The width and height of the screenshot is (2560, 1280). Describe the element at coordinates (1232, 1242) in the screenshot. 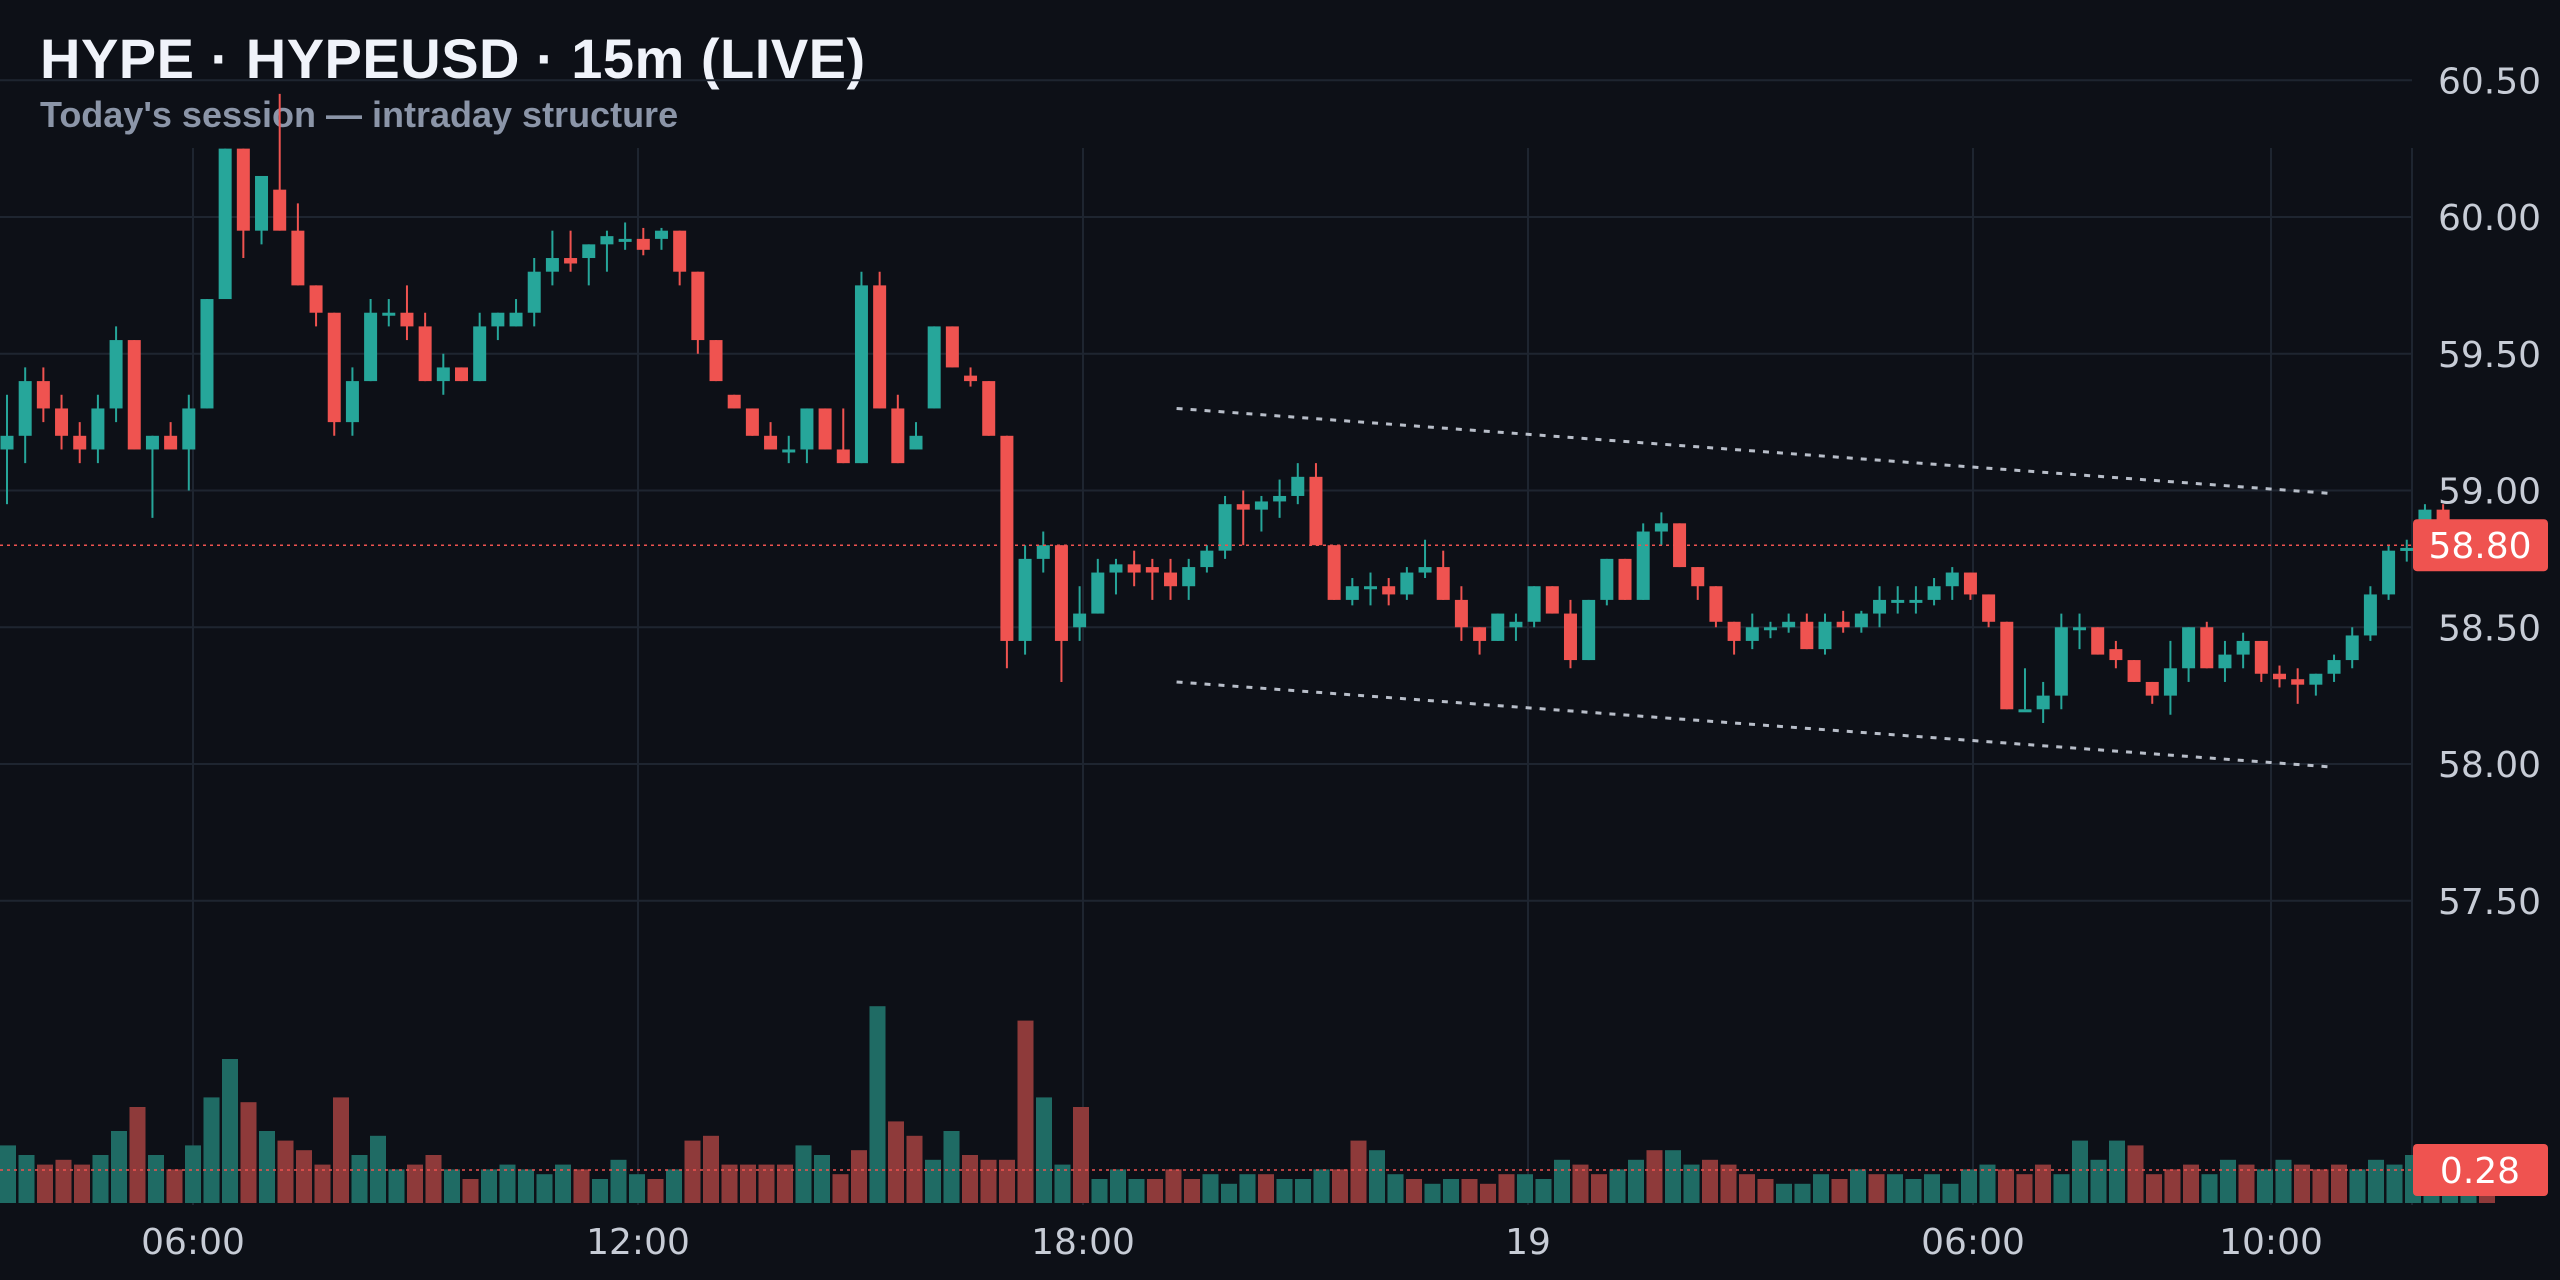

I see `time-axis: 06:00 12:00 18:00 19 06:00 10:00` at that location.